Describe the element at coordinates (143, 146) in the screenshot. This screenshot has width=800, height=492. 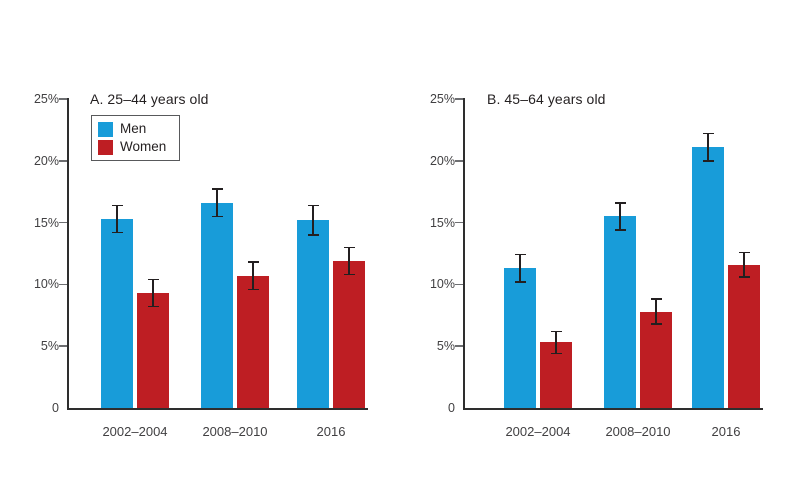
I see `legend-label-women: Women` at that location.